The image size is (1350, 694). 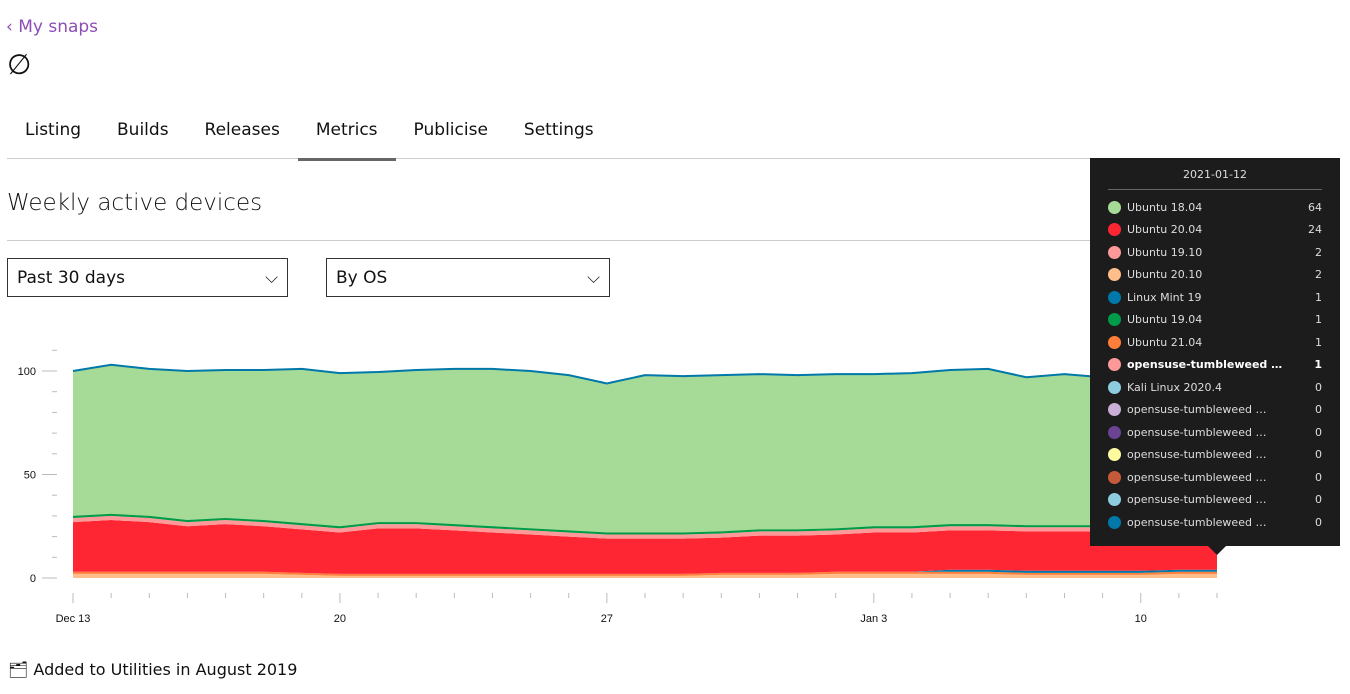 I want to click on category-info: 🗂 Added to Utilities in August 2019, so click(x=152, y=669).